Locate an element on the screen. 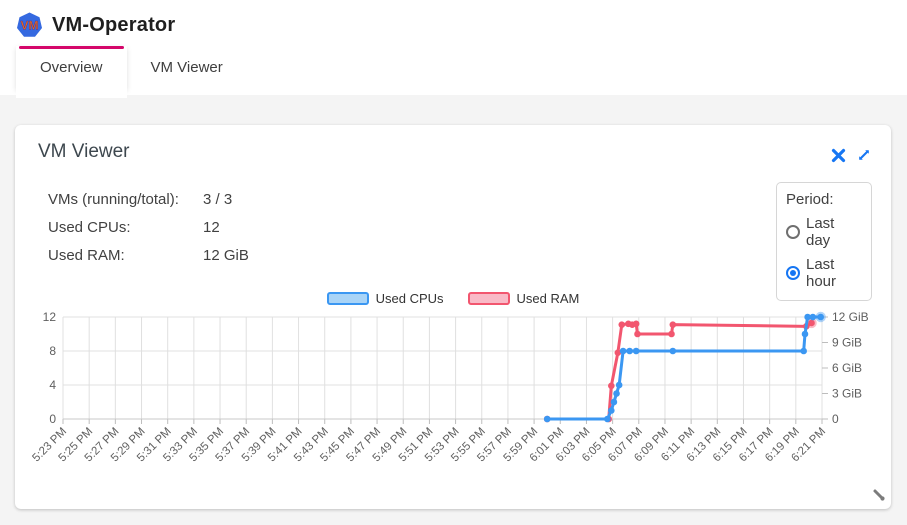 This screenshot has height=525, width=907. tab-overview: Overview is located at coordinates (71, 72).